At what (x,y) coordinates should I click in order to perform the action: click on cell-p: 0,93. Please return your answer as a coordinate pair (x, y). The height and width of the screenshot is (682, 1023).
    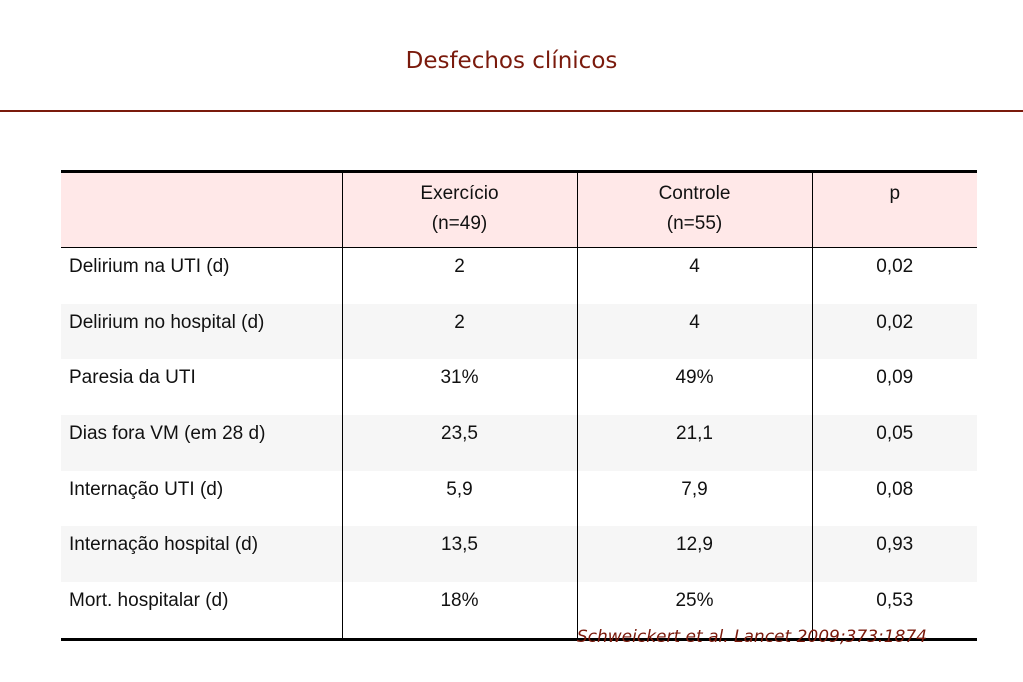
    Looking at the image, I should click on (894, 554).